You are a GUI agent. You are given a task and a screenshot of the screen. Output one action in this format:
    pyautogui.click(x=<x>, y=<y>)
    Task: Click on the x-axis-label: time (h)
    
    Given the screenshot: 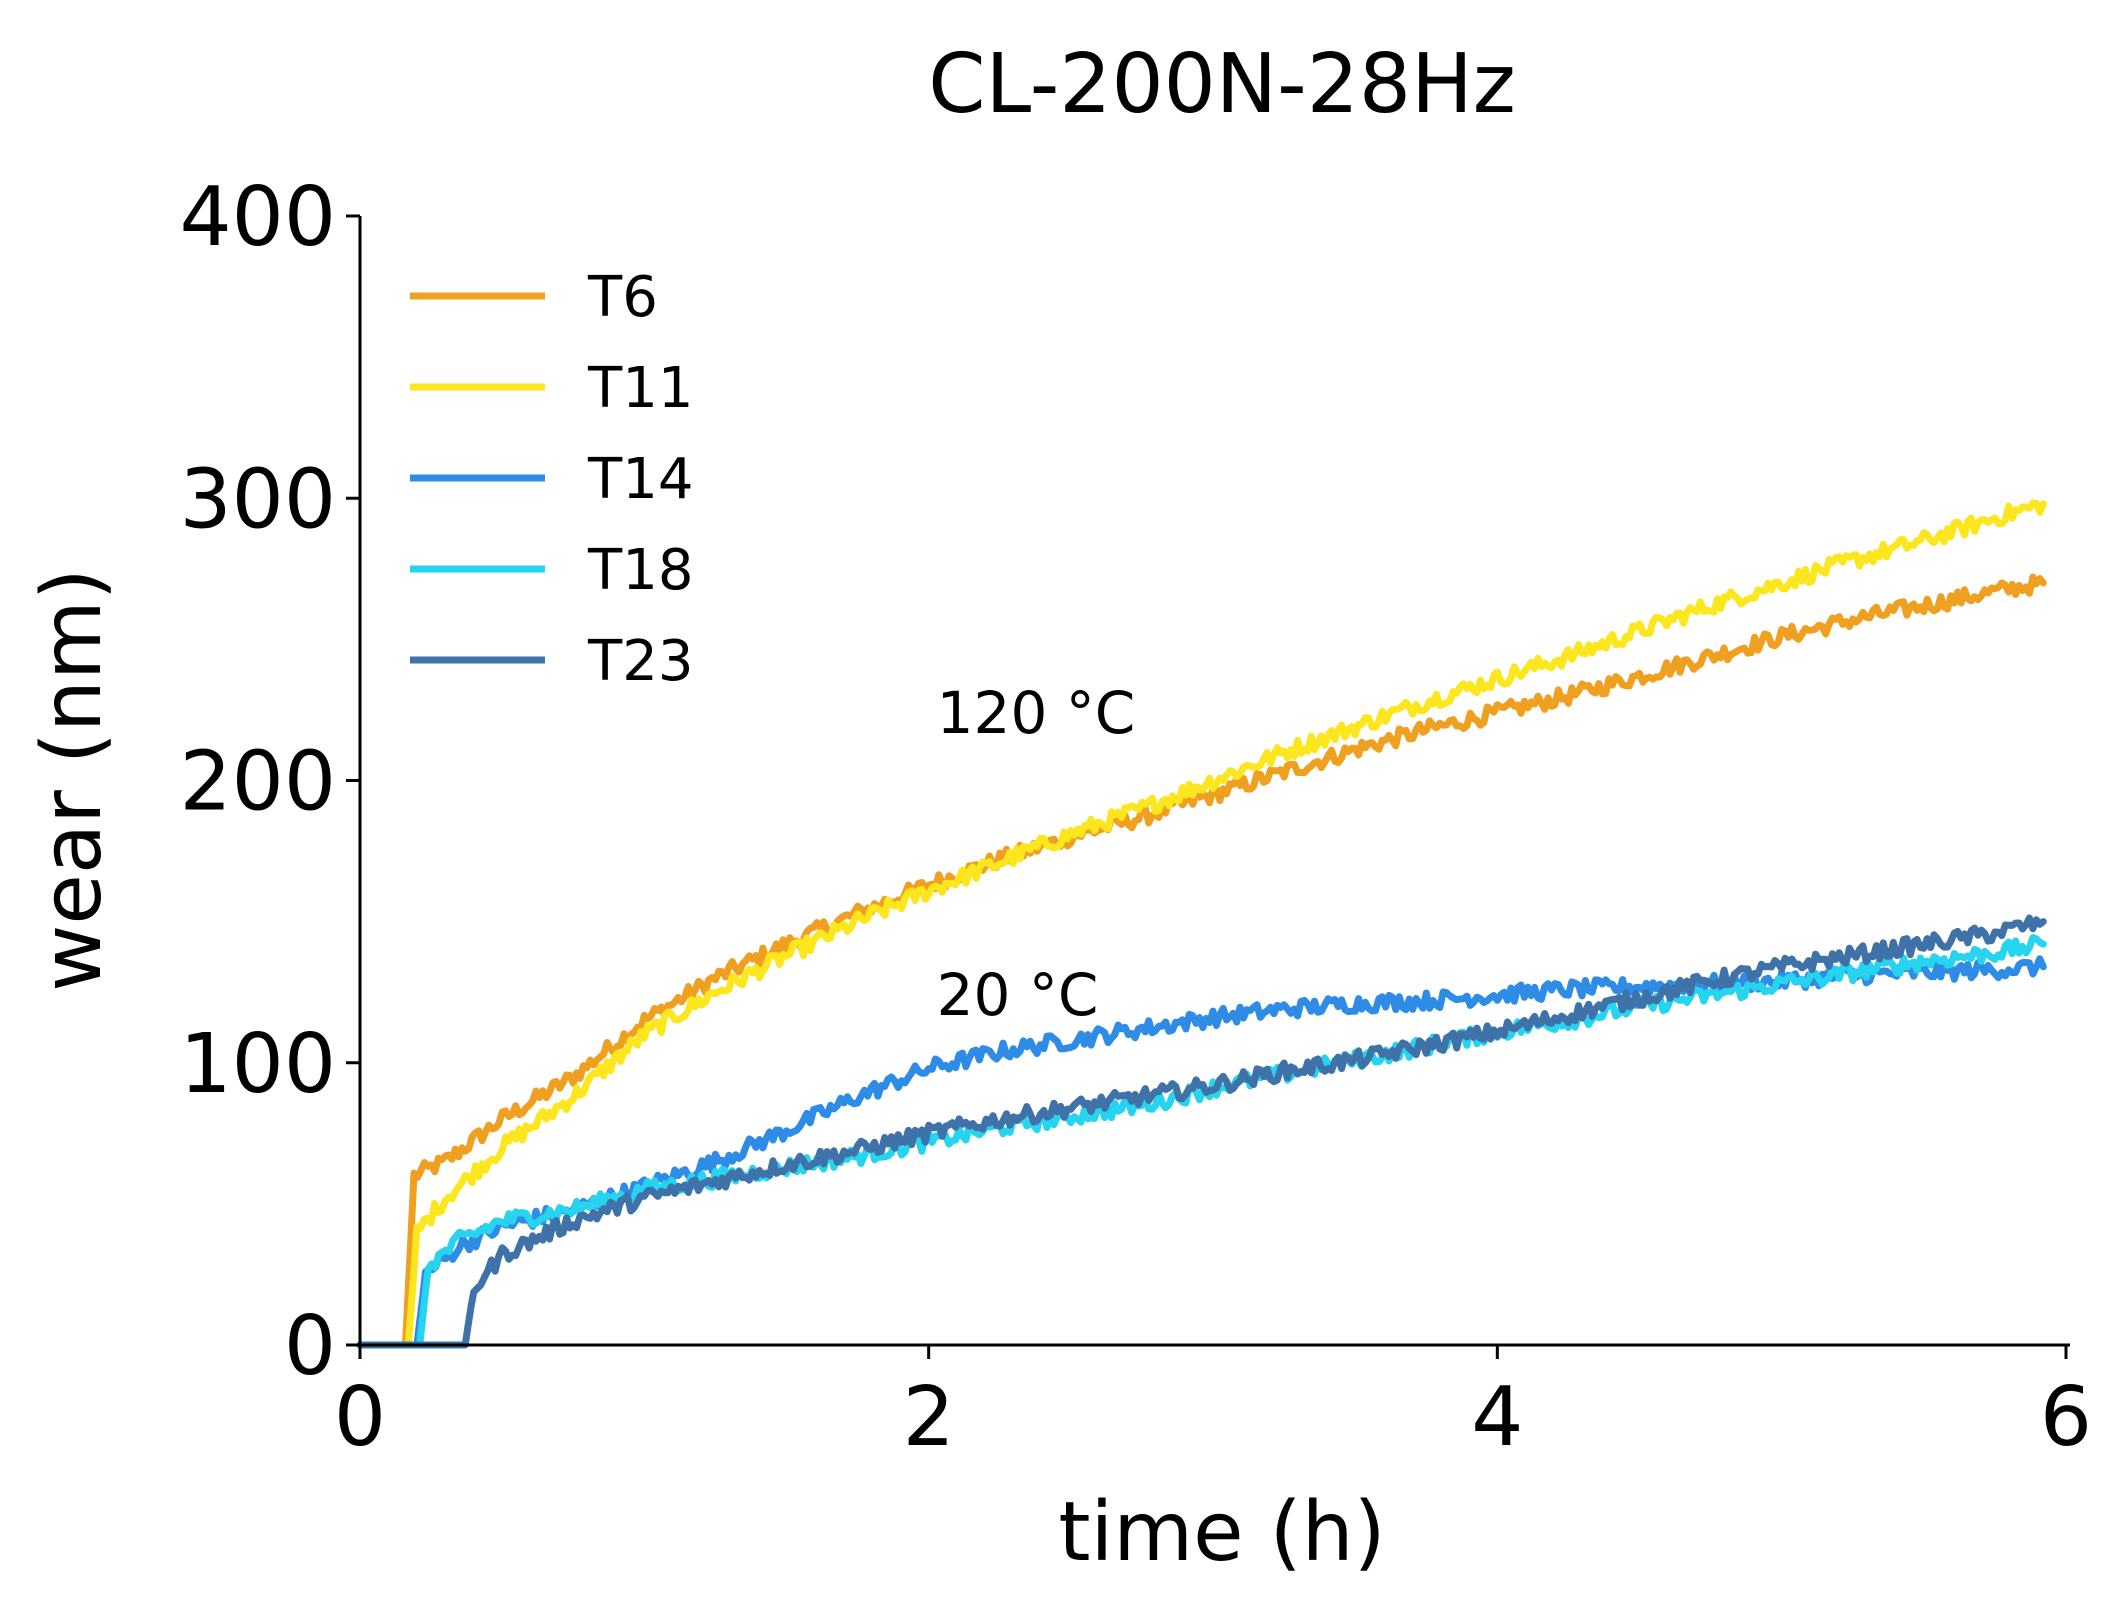 What is the action you would take?
    pyautogui.click(x=1221, y=1532)
    